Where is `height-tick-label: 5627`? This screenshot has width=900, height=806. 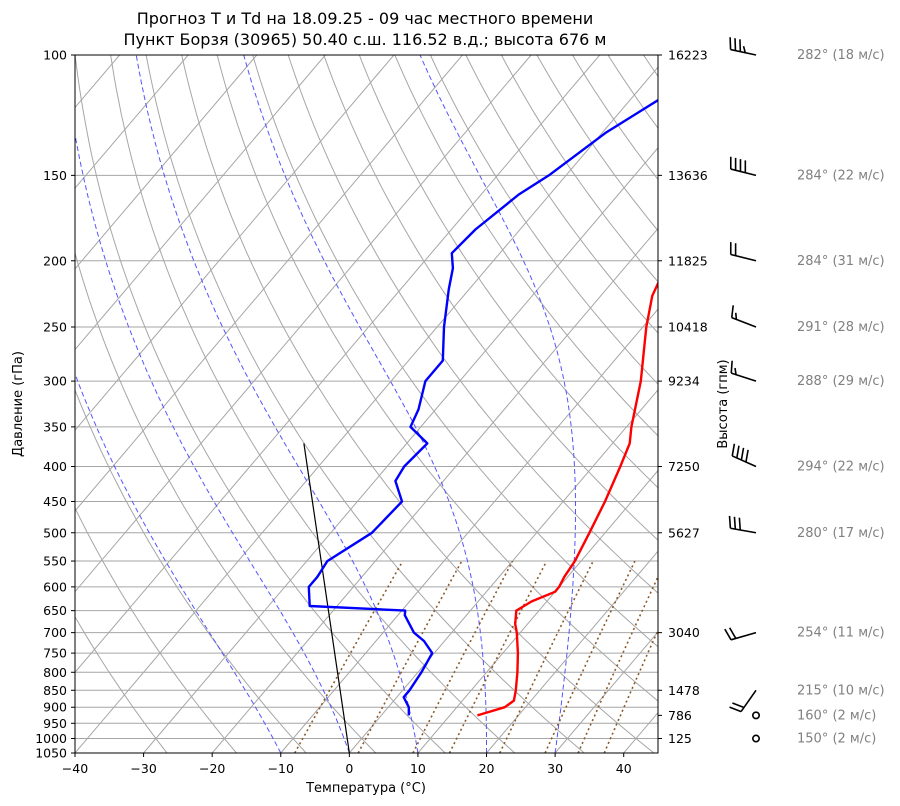 height-tick-label: 5627 is located at coordinates (684, 532).